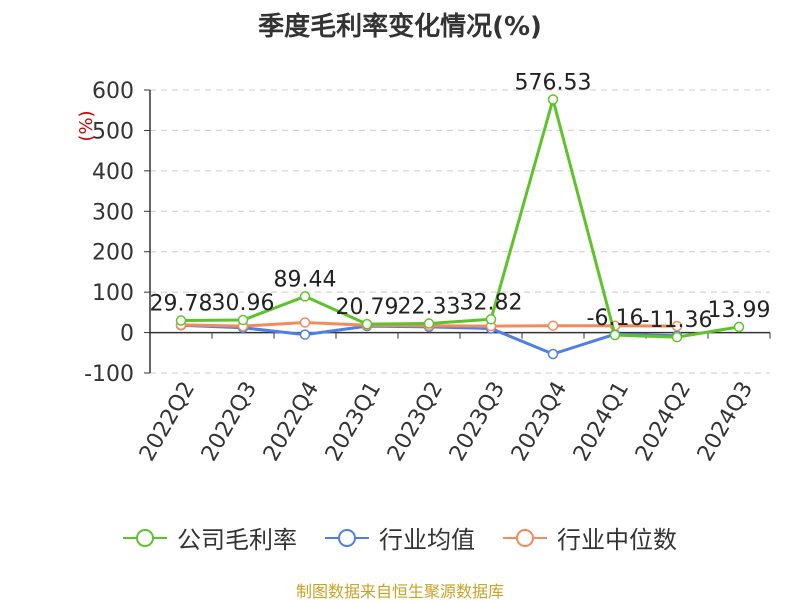  What do you see at coordinates (113, 91) in the screenshot?
I see `y-tick-label: 600` at bounding box center [113, 91].